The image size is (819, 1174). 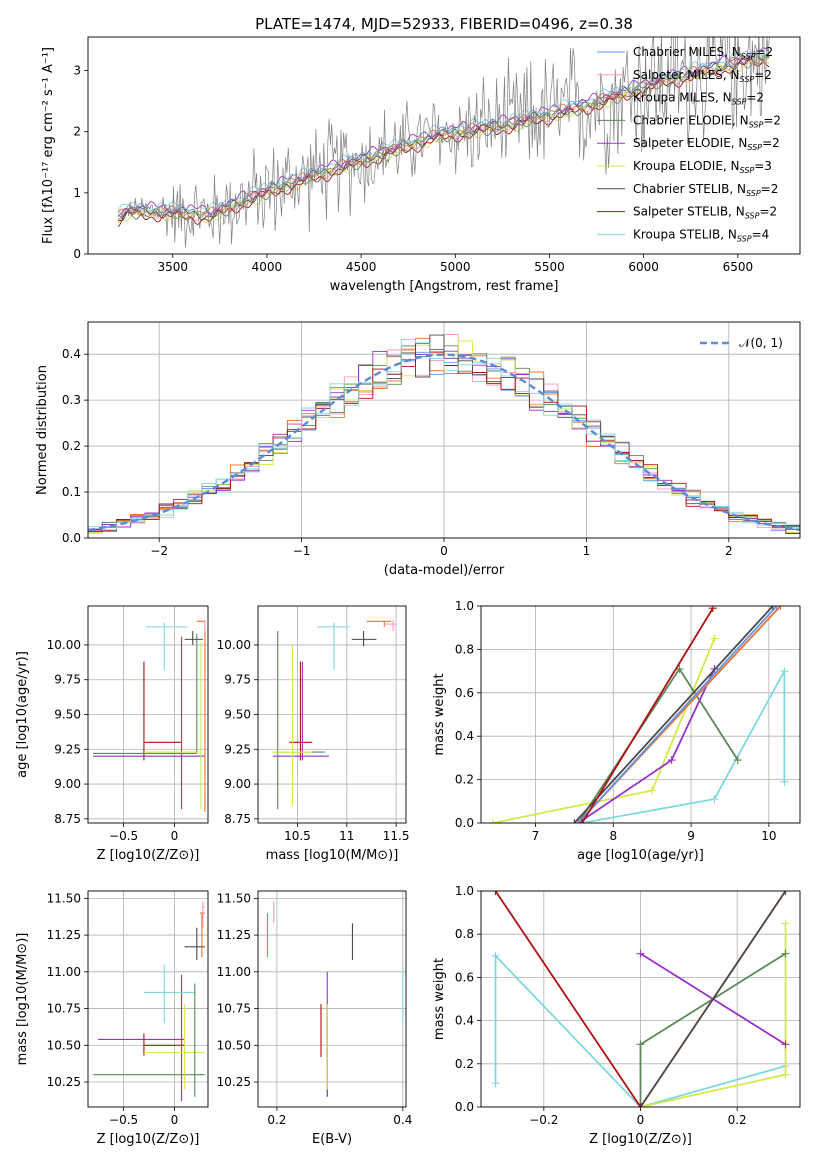 What do you see at coordinates (691, 836) in the screenshot?
I see `x-tick-label: 9` at bounding box center [691, 836].